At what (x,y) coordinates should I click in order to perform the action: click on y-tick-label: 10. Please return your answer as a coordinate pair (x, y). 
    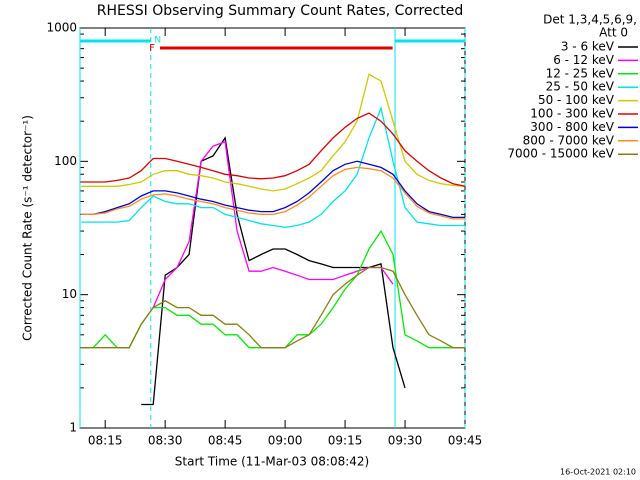
    Looking at the image, I should click on (69, 294).